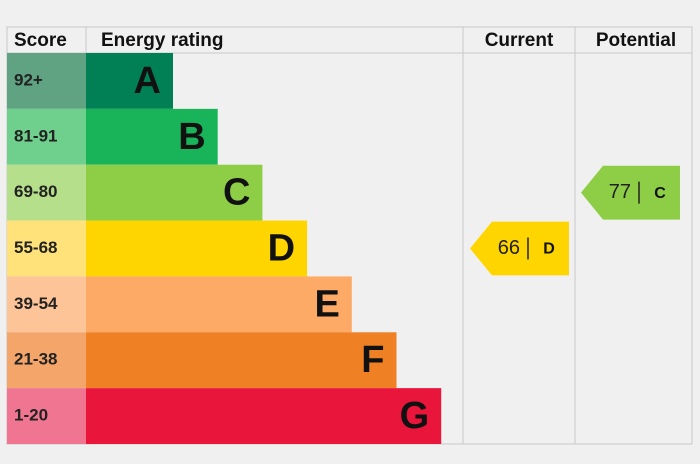 This screenshot has width=700, height=464. Describe the element at coordinates (509, 248) in the screenshot. I see `current-value: 66` at that location.